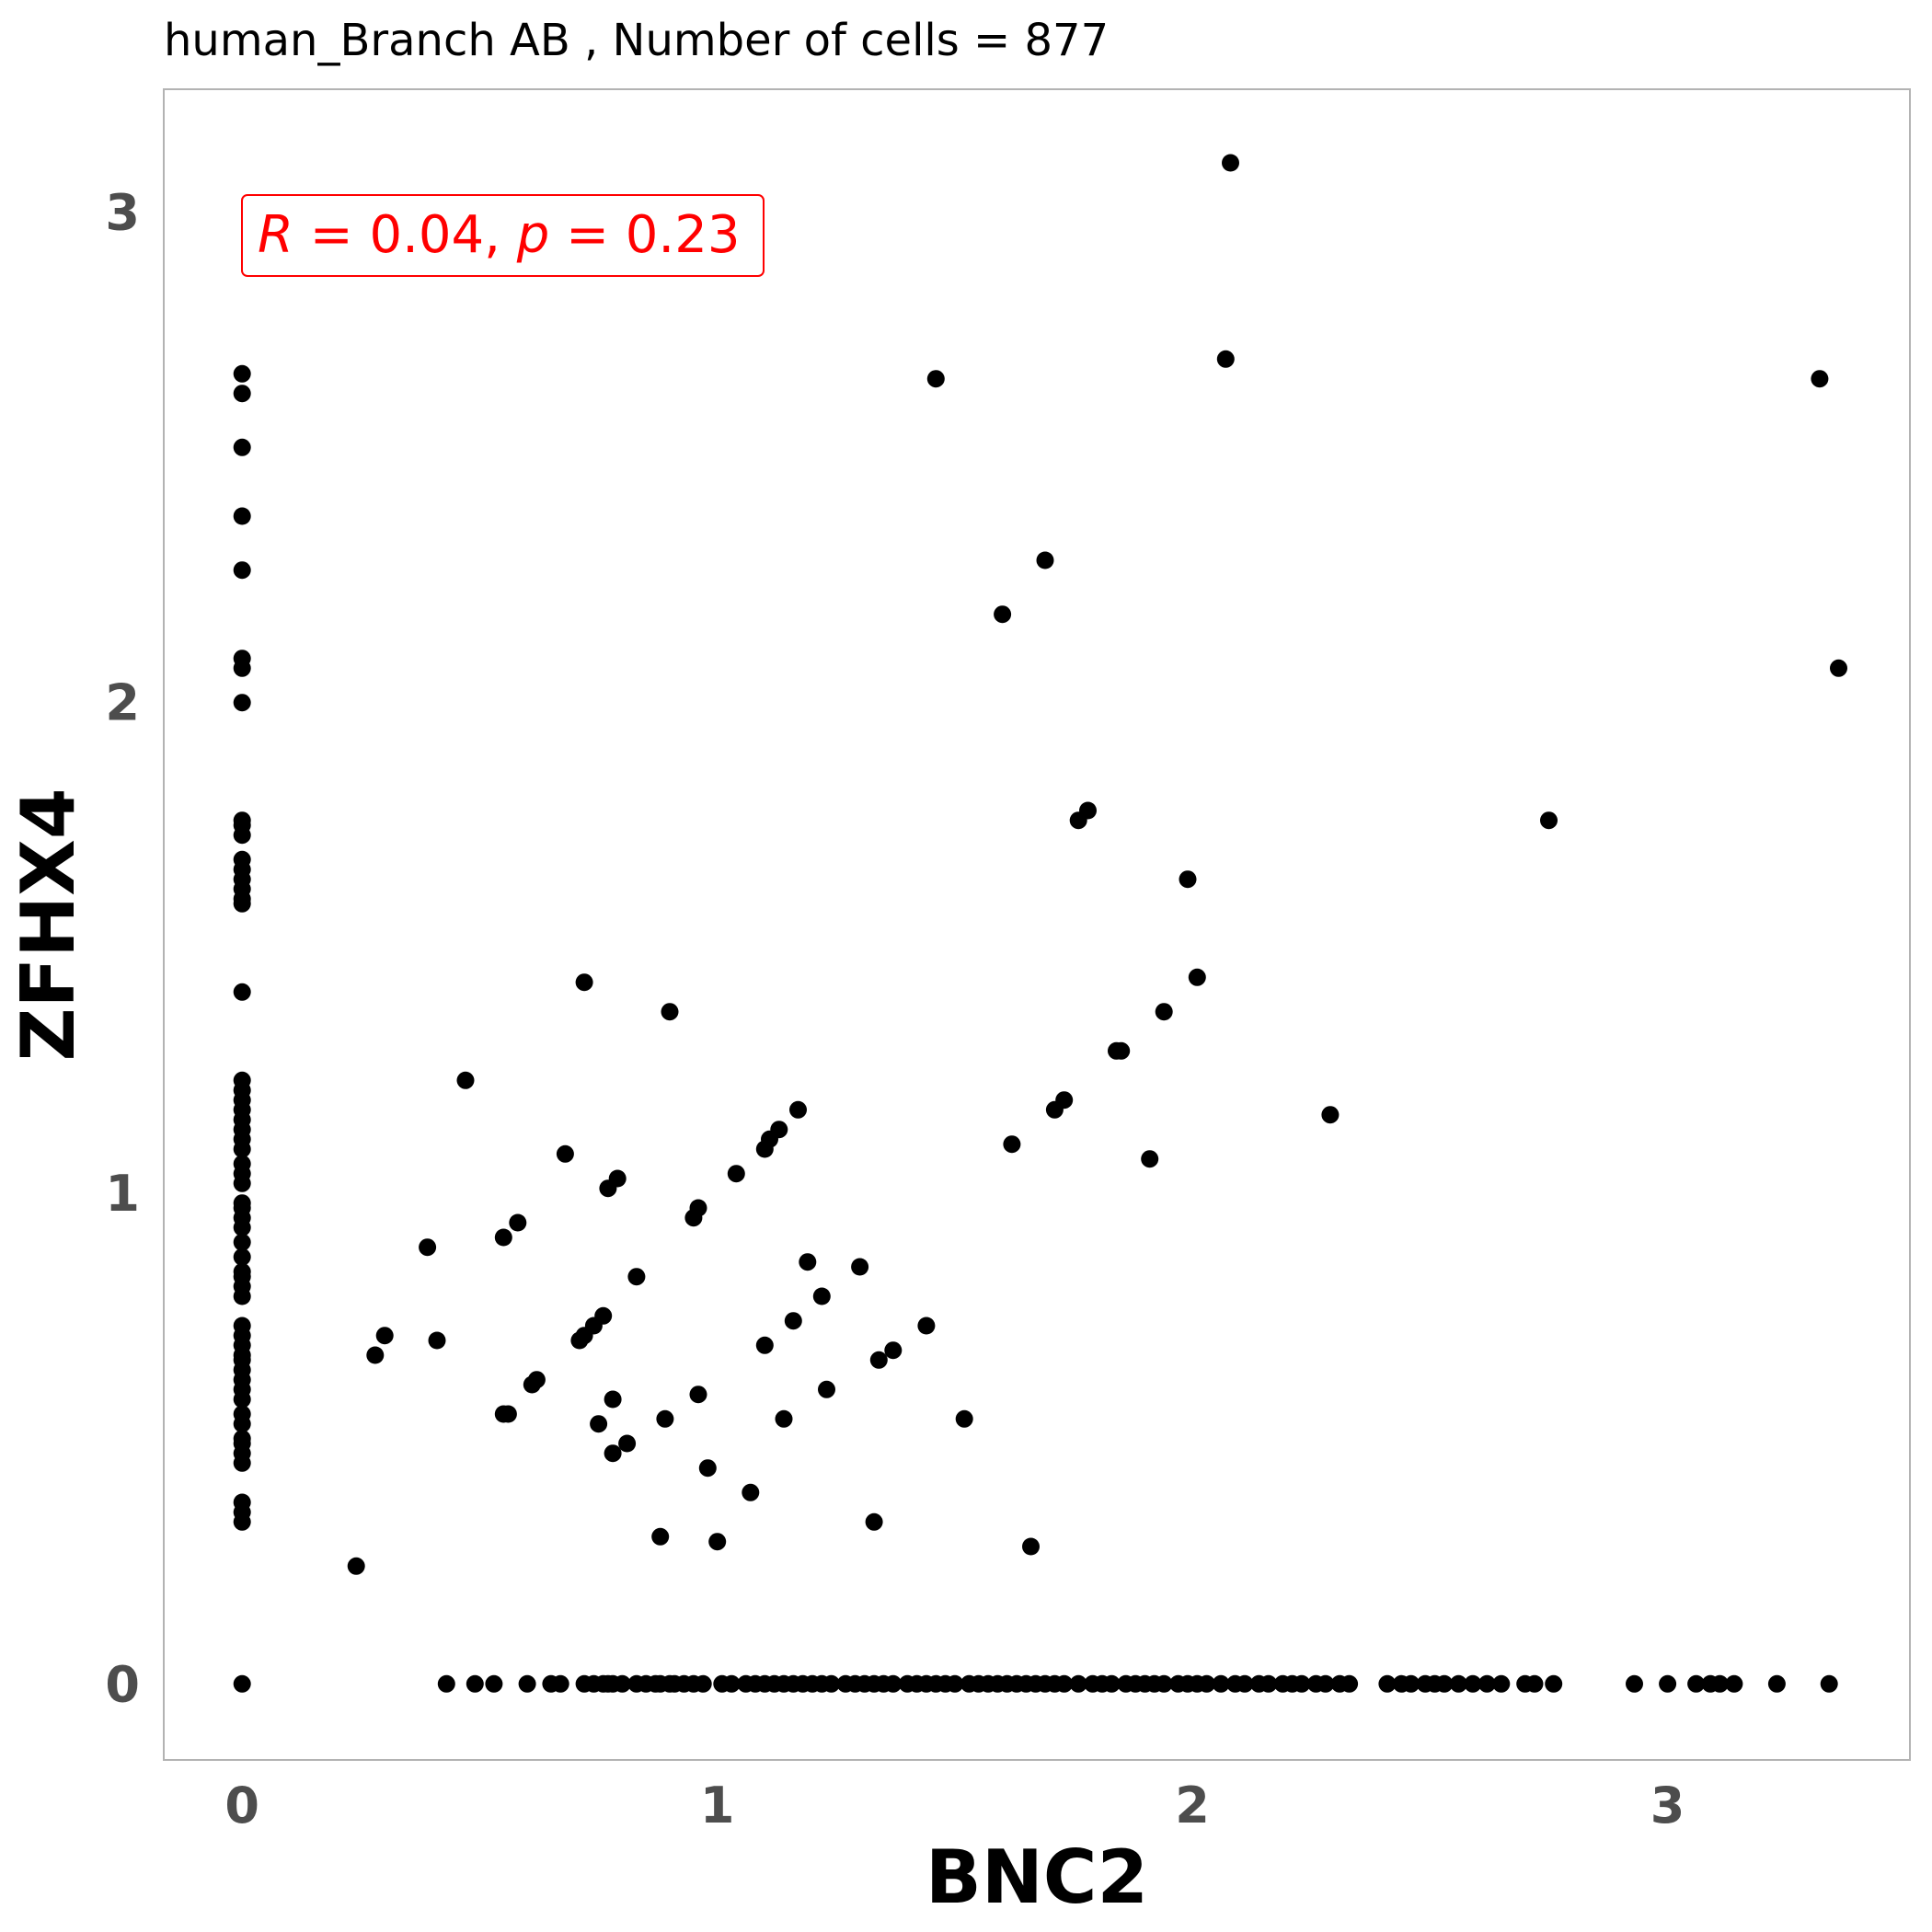 The image size is (1932, 1932). What do you see at coordinates (636, 40) in the screenshot?
I see `chart-title: human_Branch AB , Number of cells = 877` at bounding box center [636, 40].